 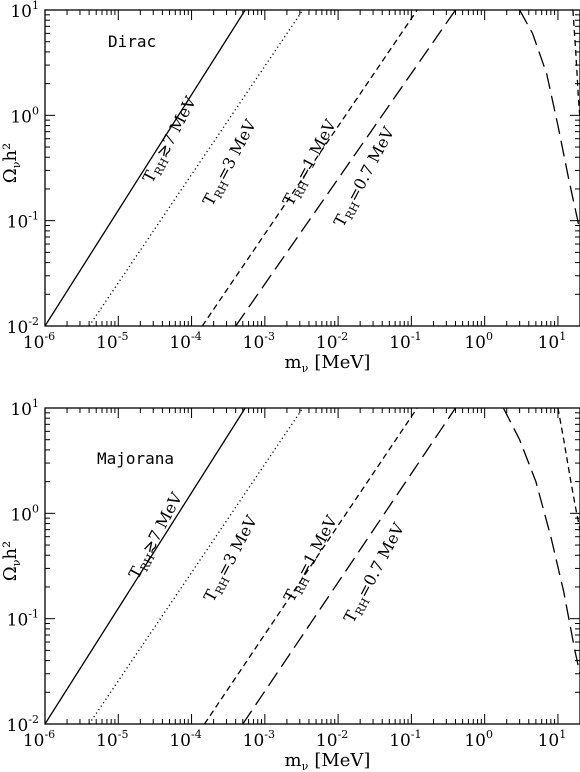 I want to click on panel-label: Majorana, so click(x=135, y=458).